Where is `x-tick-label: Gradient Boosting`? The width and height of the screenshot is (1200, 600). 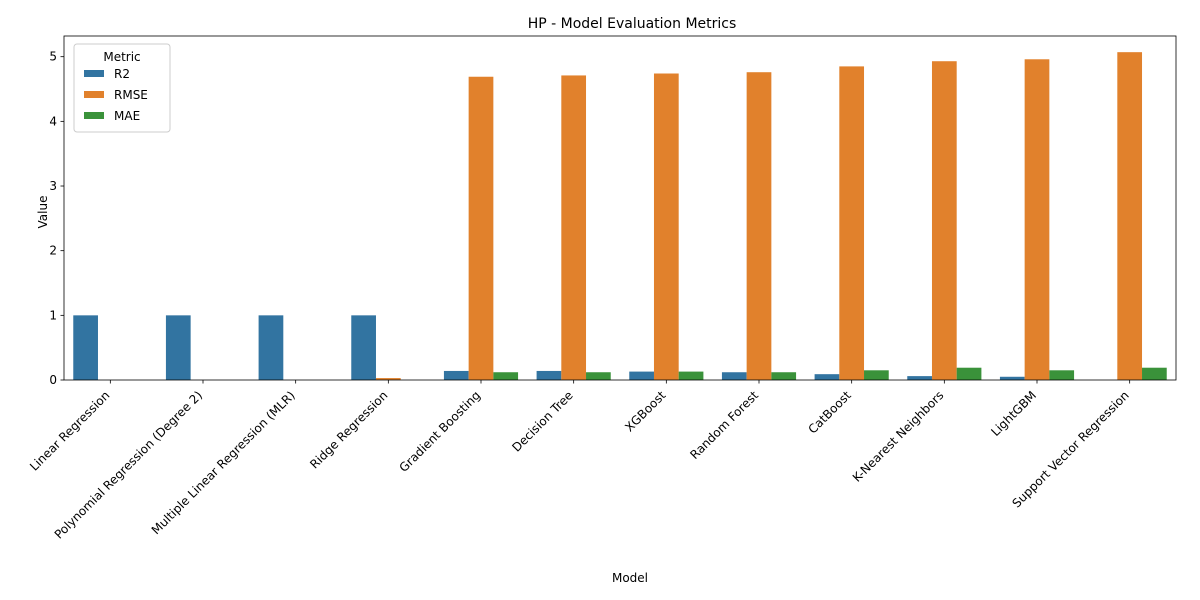 x-tick-label: Gradient Boosting is located at coordinates (440, 431).